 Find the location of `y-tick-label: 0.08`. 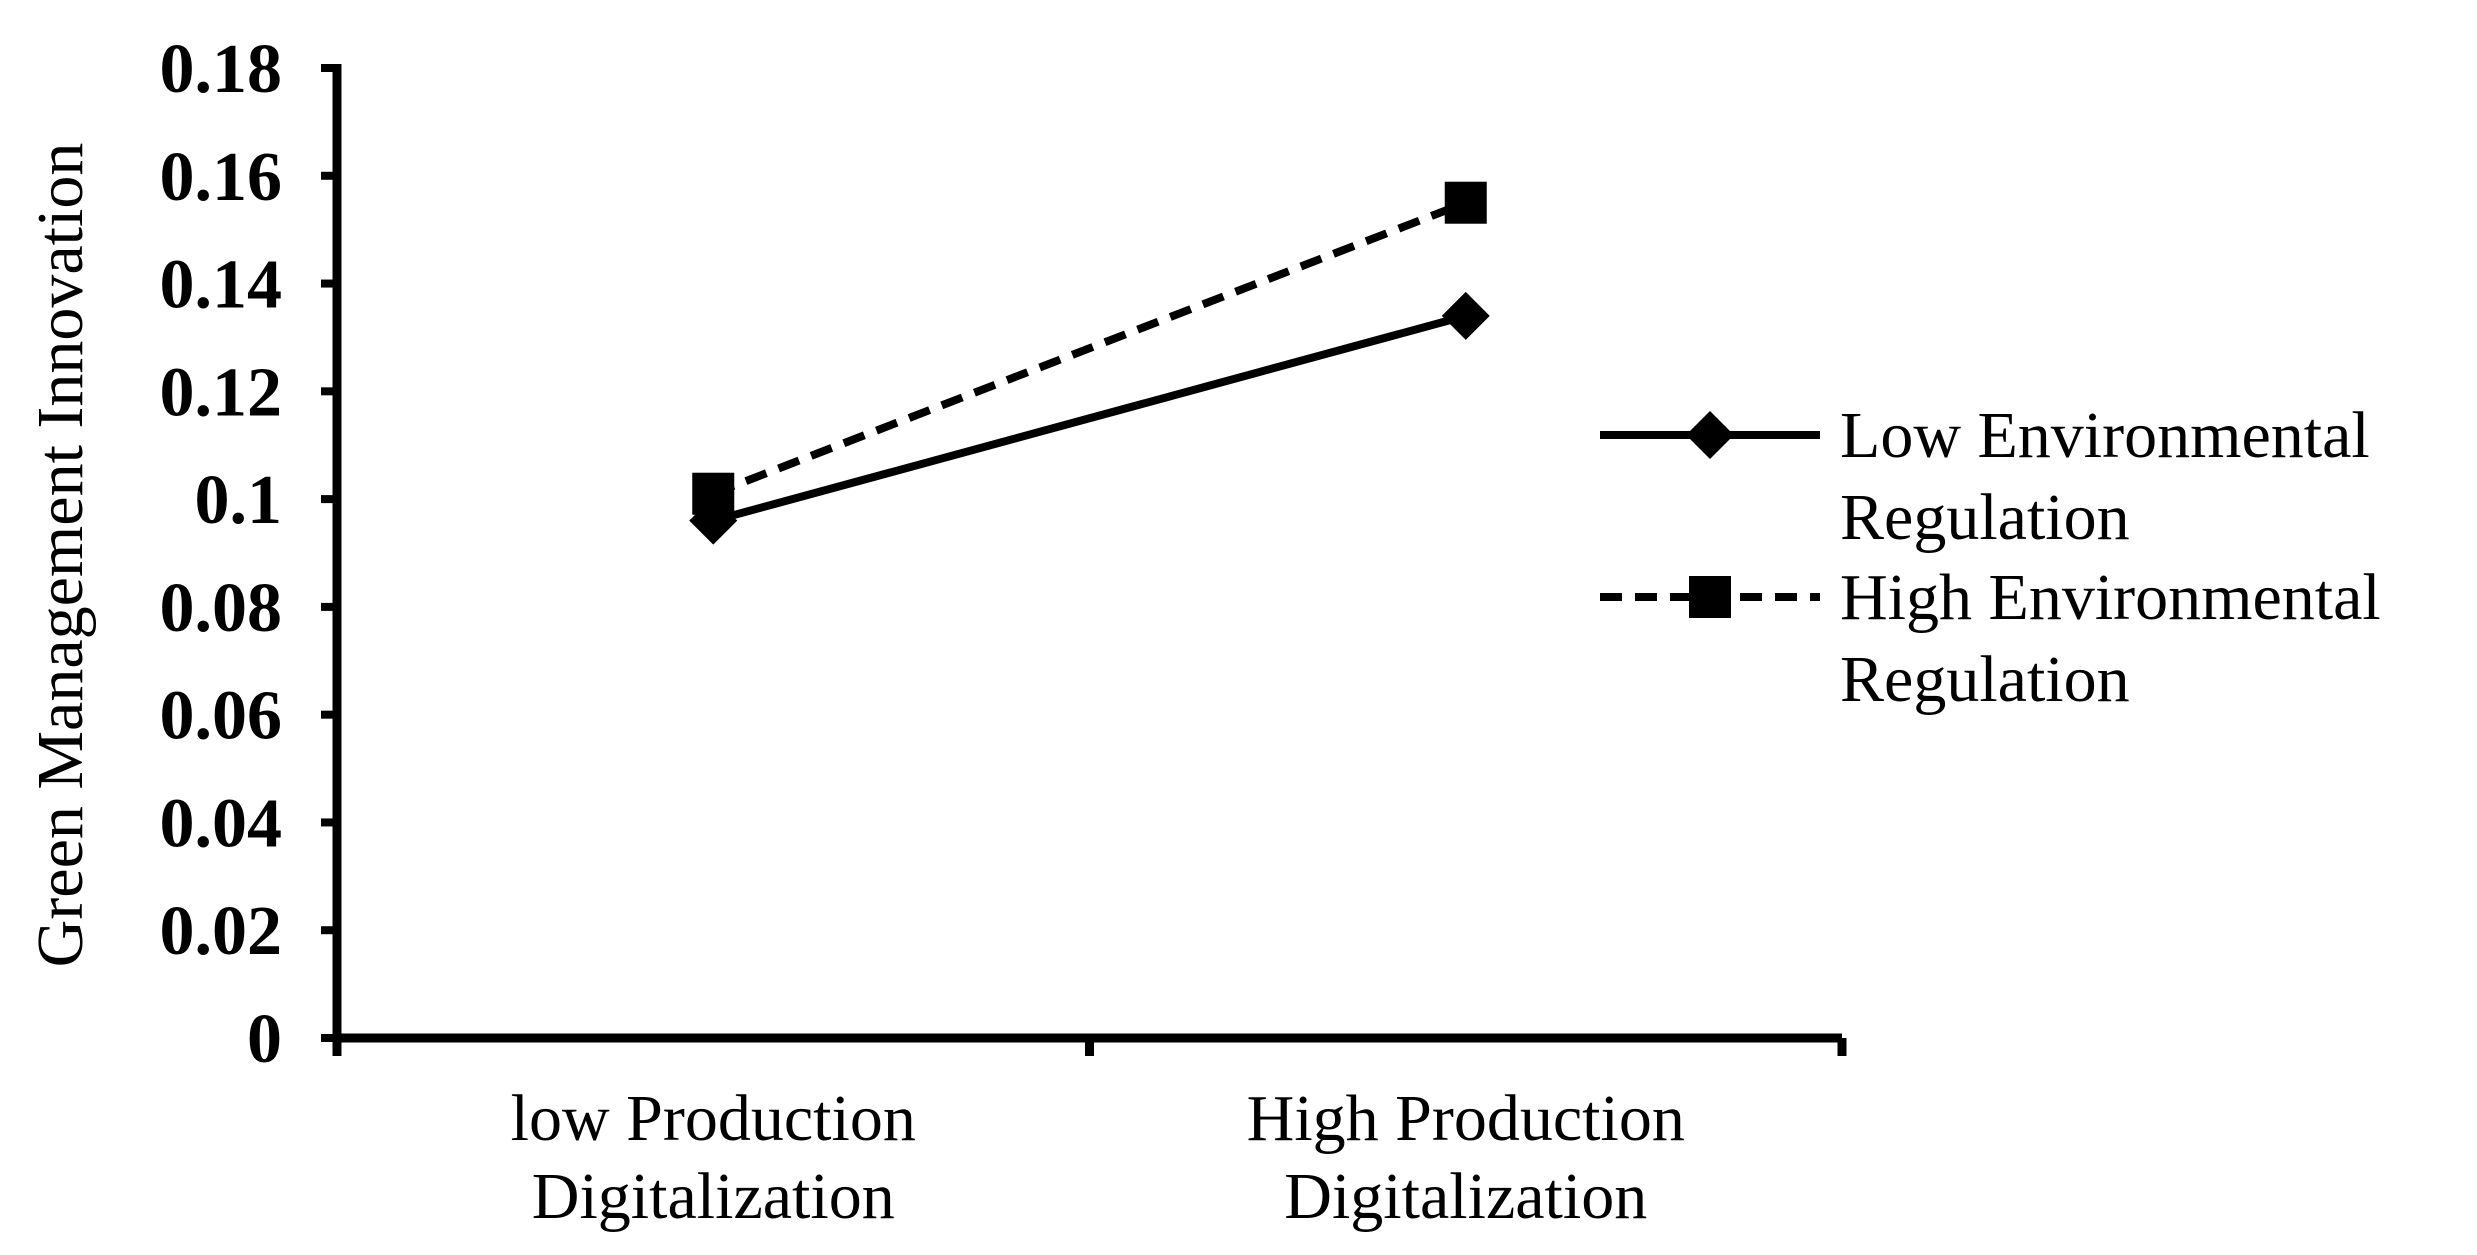

y-tick-label: 0.08 is located at coordinates (221, 608).